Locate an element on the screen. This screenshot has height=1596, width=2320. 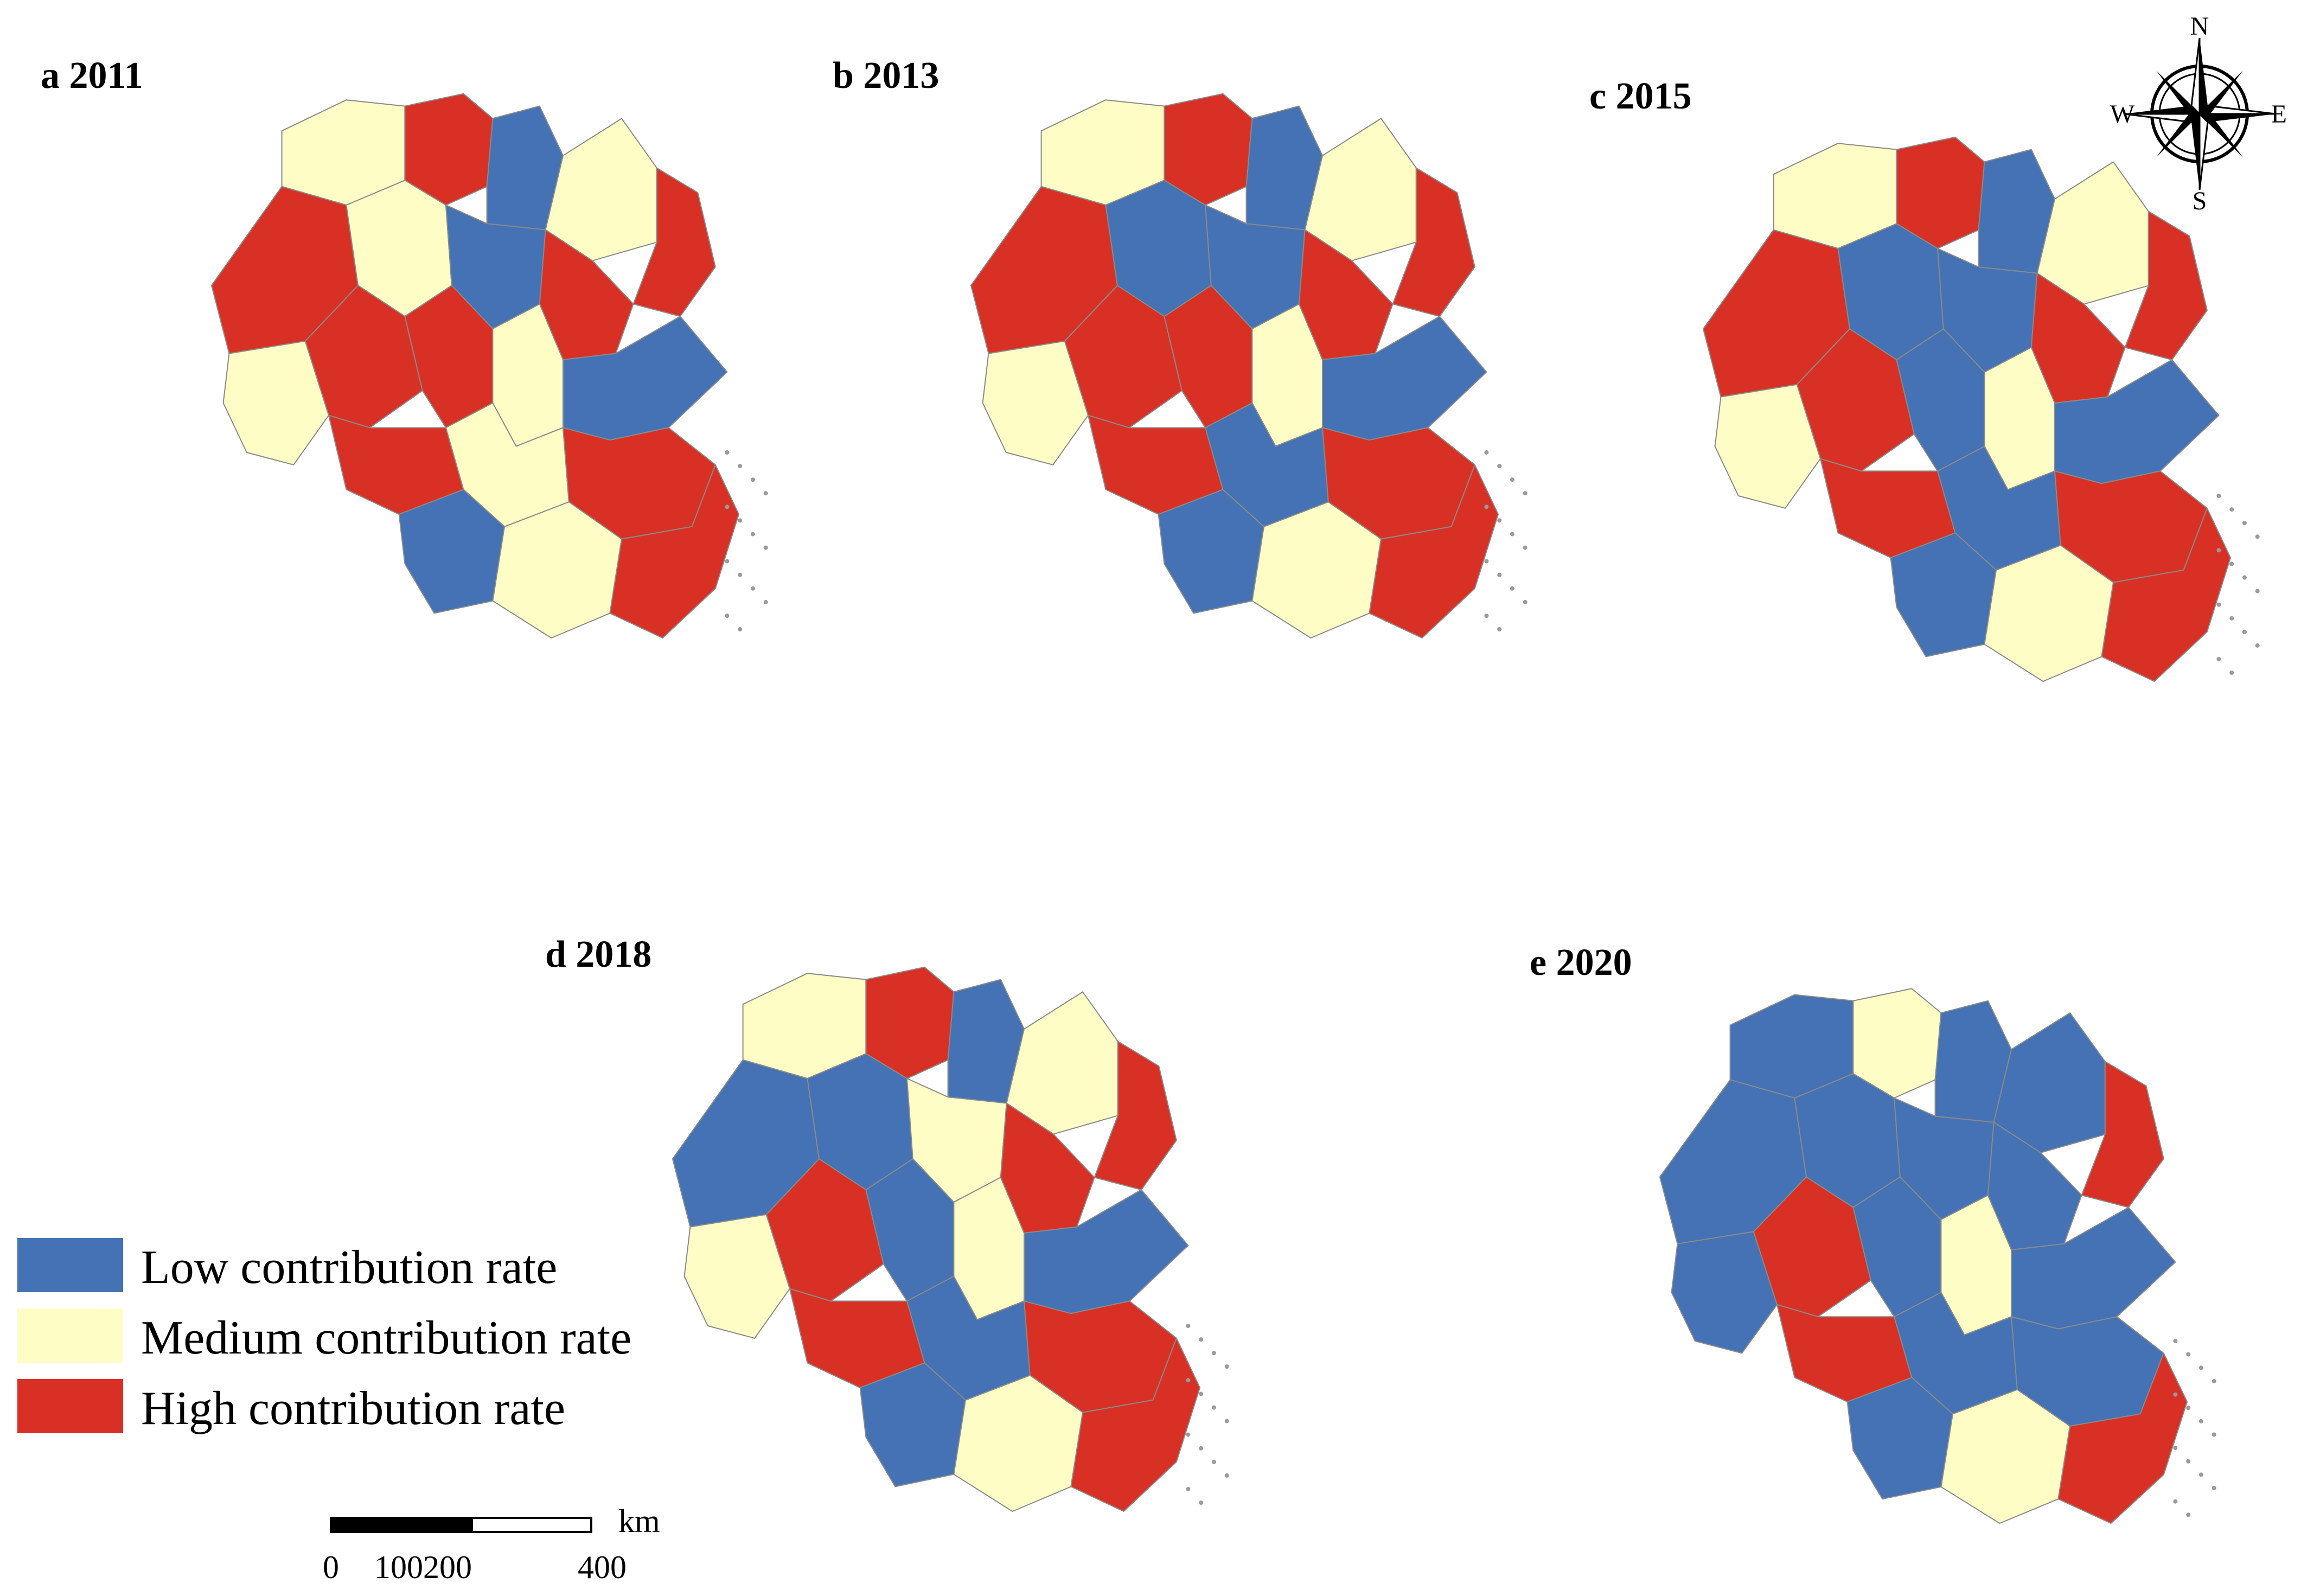
compass-south-label: S is located at coordinates (2200, 199).